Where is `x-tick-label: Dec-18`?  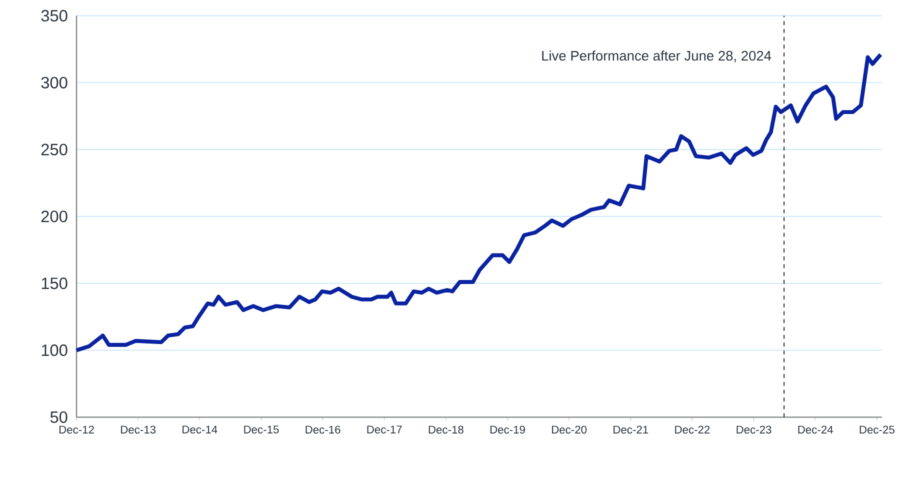 x-tick-label: Dec-18 is located at coordinates (446, 430).